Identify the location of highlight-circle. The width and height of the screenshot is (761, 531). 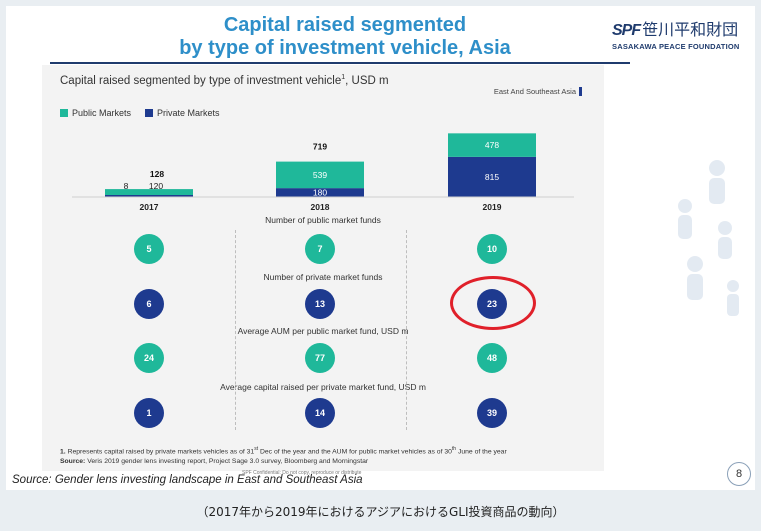
(493, 303).